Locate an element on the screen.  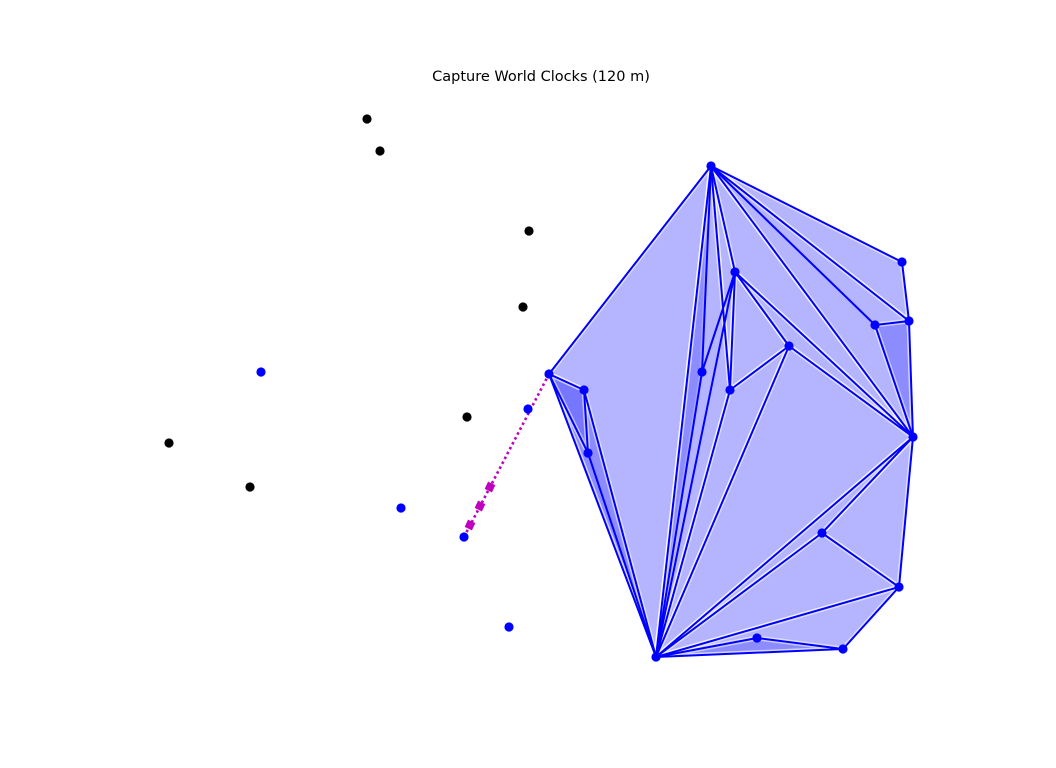
portal-player-T is located at coordinates (261, 372).